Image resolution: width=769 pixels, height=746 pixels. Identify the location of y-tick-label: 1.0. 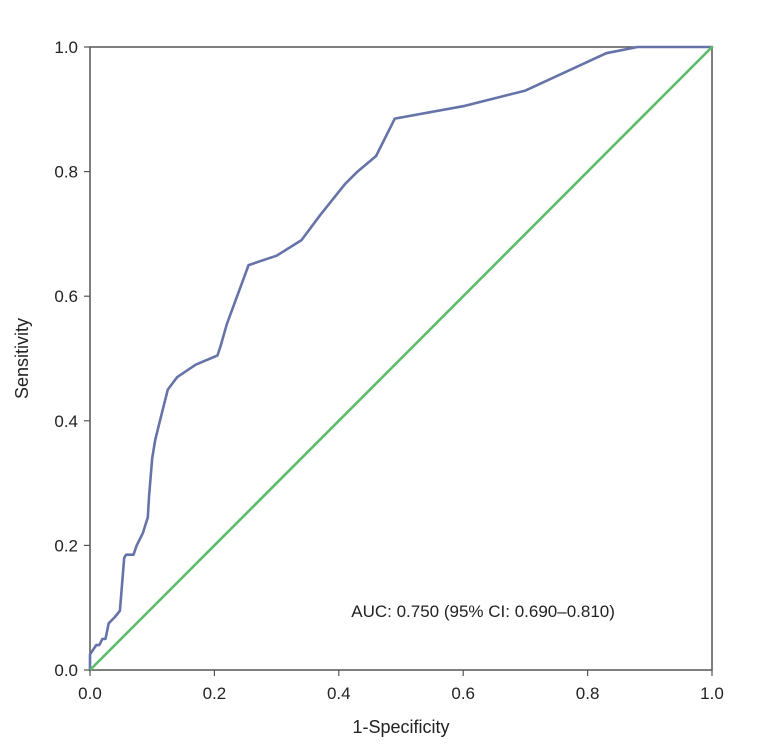
(66, 47).